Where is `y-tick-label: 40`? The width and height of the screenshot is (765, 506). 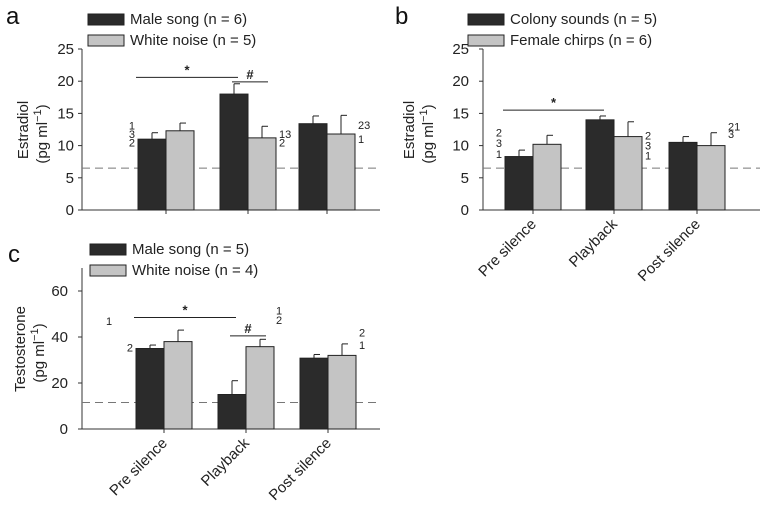 y-tick-label: 40 is located at coordinates (59, 337).